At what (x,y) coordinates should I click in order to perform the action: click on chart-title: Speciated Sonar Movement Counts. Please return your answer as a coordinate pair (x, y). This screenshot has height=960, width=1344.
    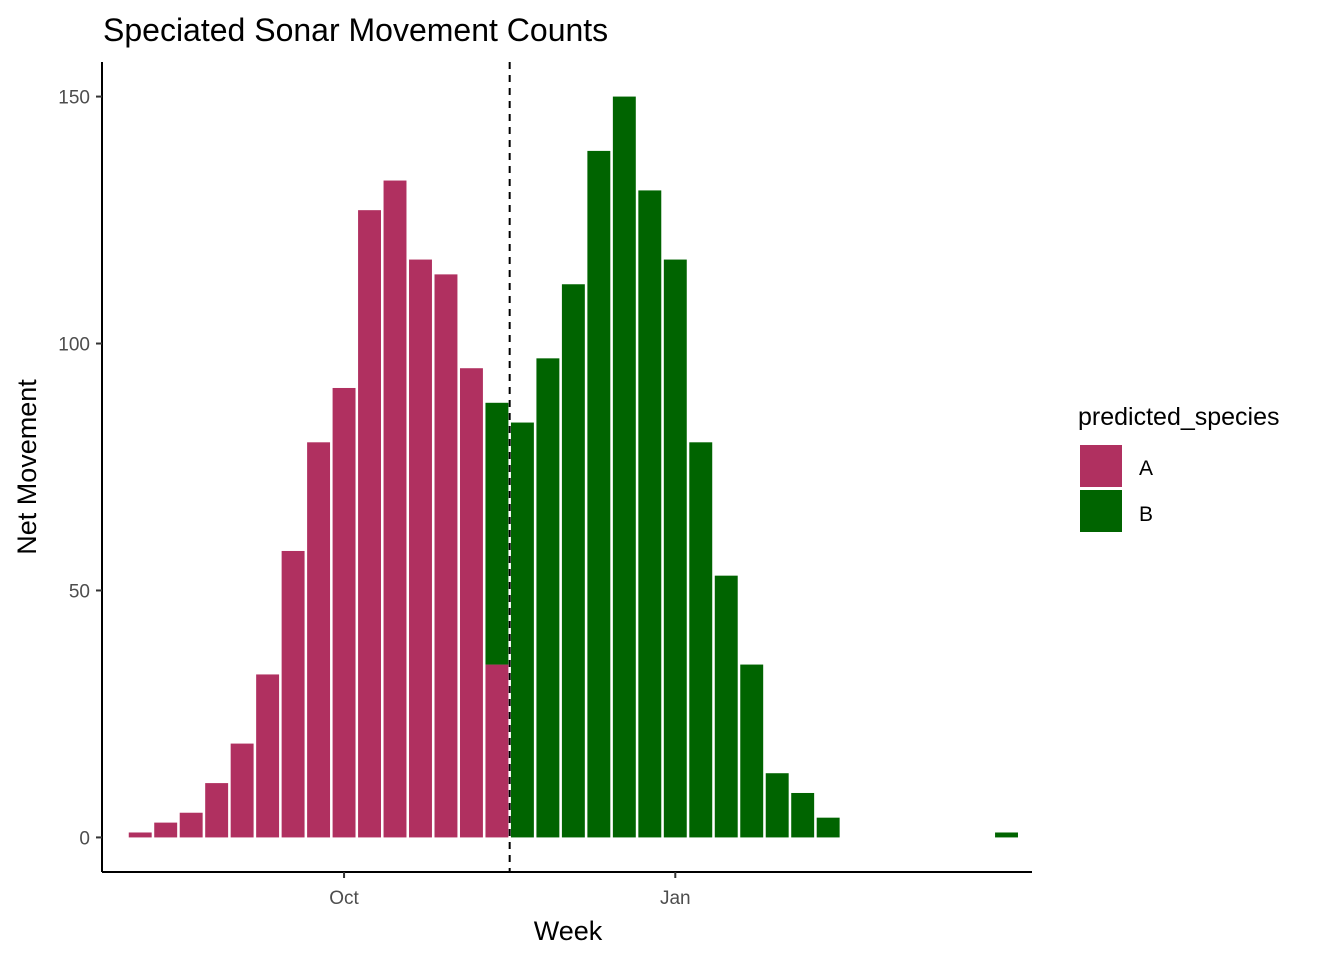
    Looking at the image, I should click on (355, 30).